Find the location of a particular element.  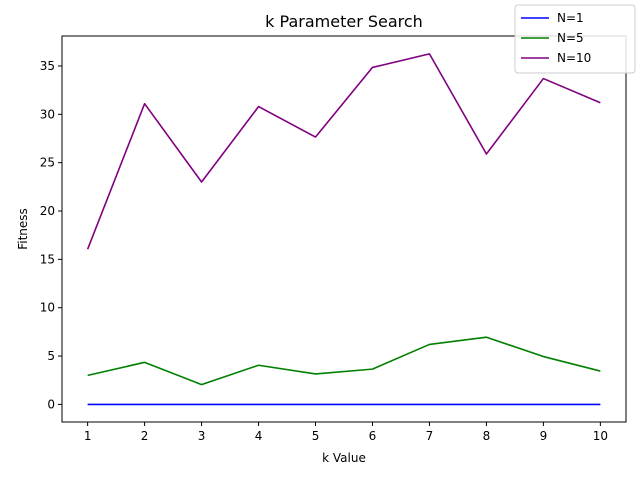

y-axis-label: Fitness is located at coordinates (23, 229).